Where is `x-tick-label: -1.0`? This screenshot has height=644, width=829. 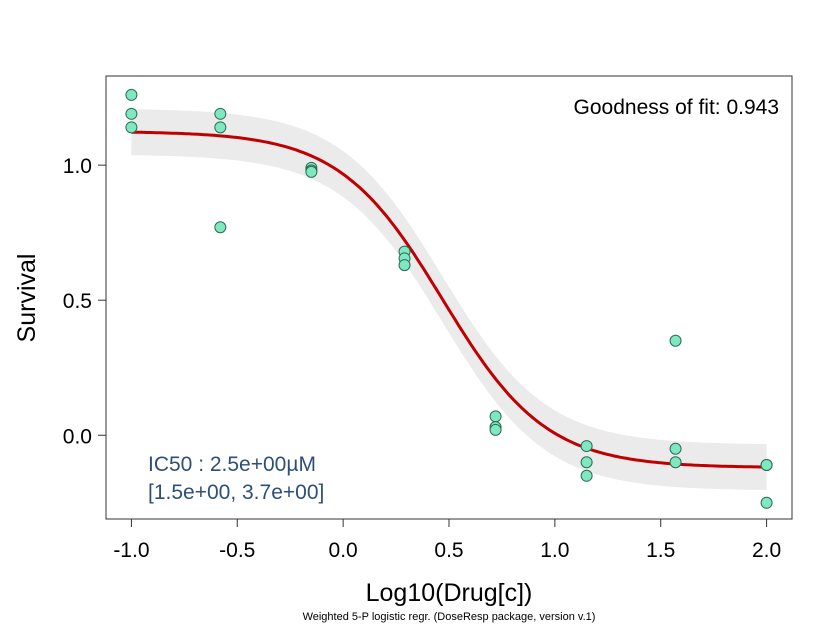 x-tick-label: -1.0 is located at coordinates (131, 550).